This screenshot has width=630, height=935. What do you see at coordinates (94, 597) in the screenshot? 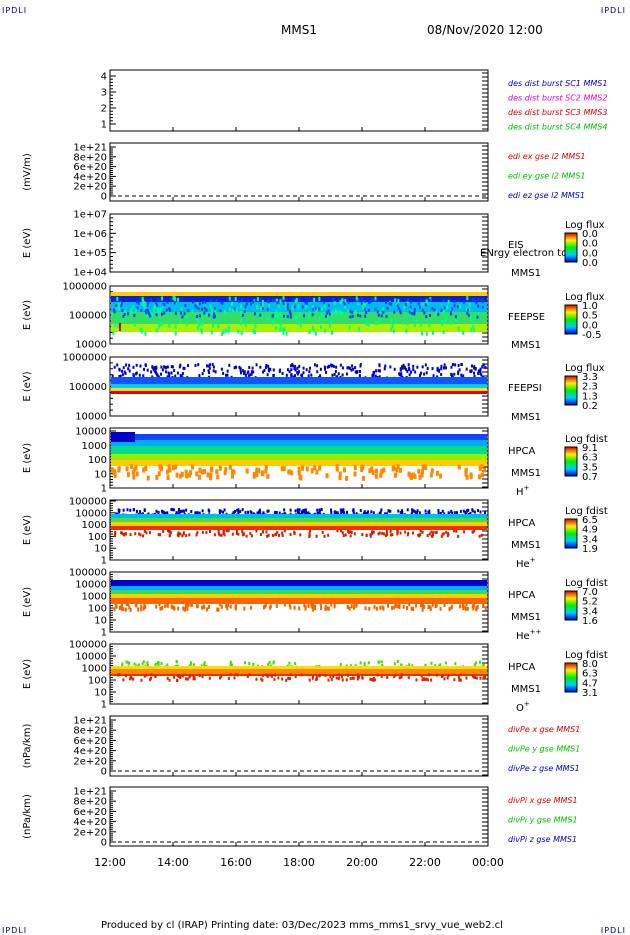
I see `y-tick-label: 1000` at bounding box center [94, 597].